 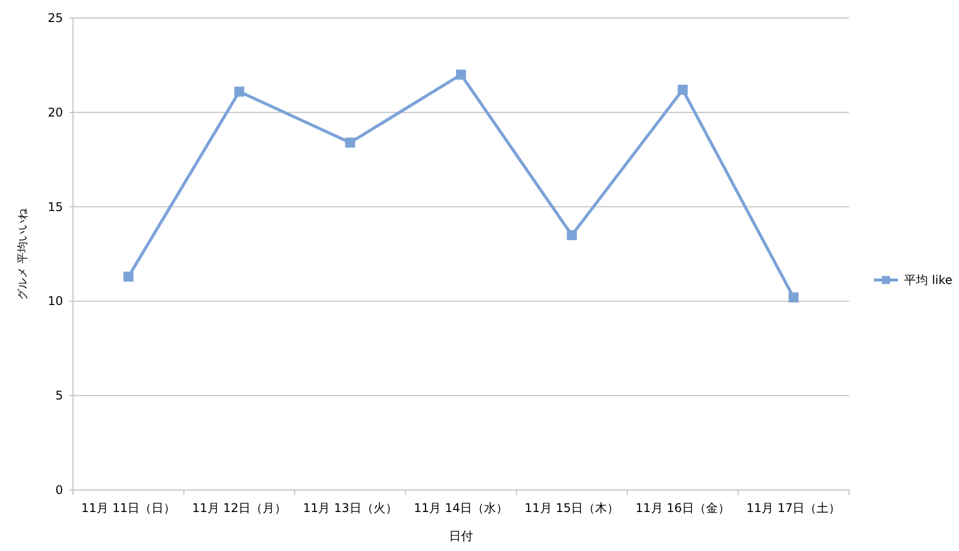 I want to click on x-tick-label: 11月 17日（土）, so click(x=793, y=508).